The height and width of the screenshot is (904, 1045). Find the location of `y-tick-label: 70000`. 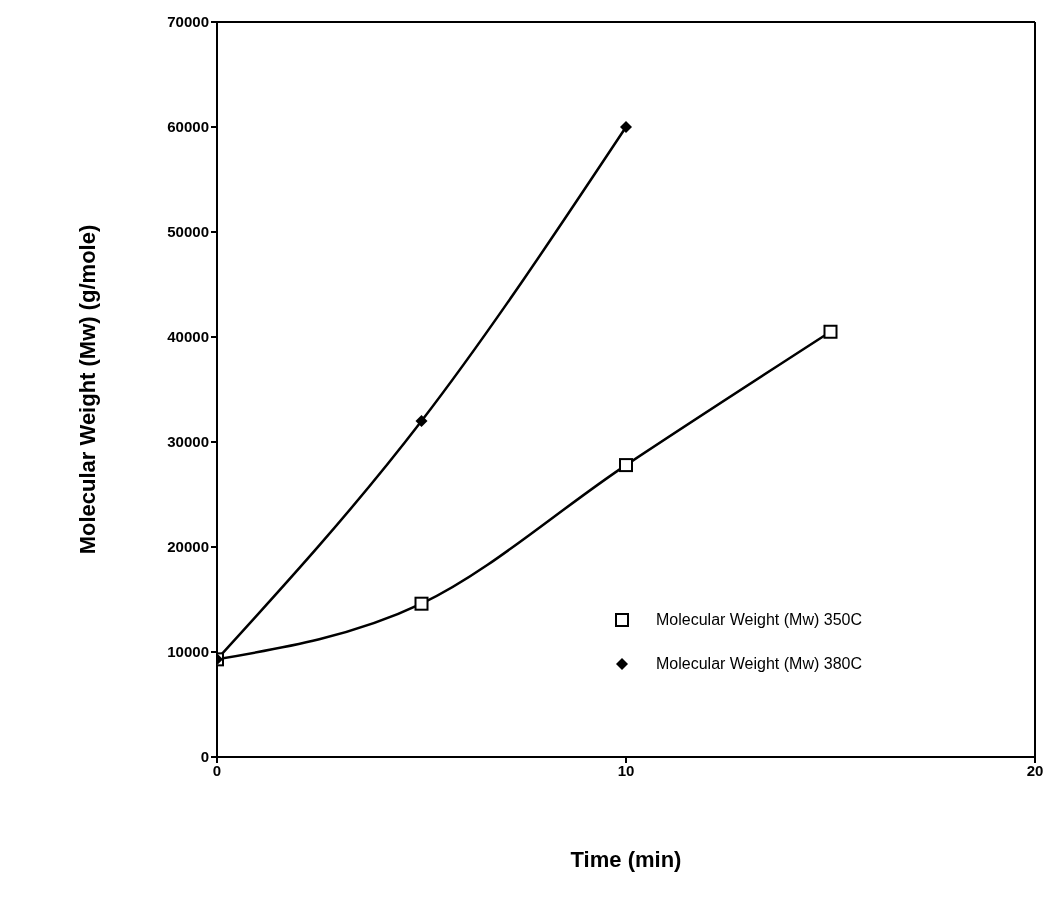

y-tick-label: 70000 is located at coordinates (188, 22).